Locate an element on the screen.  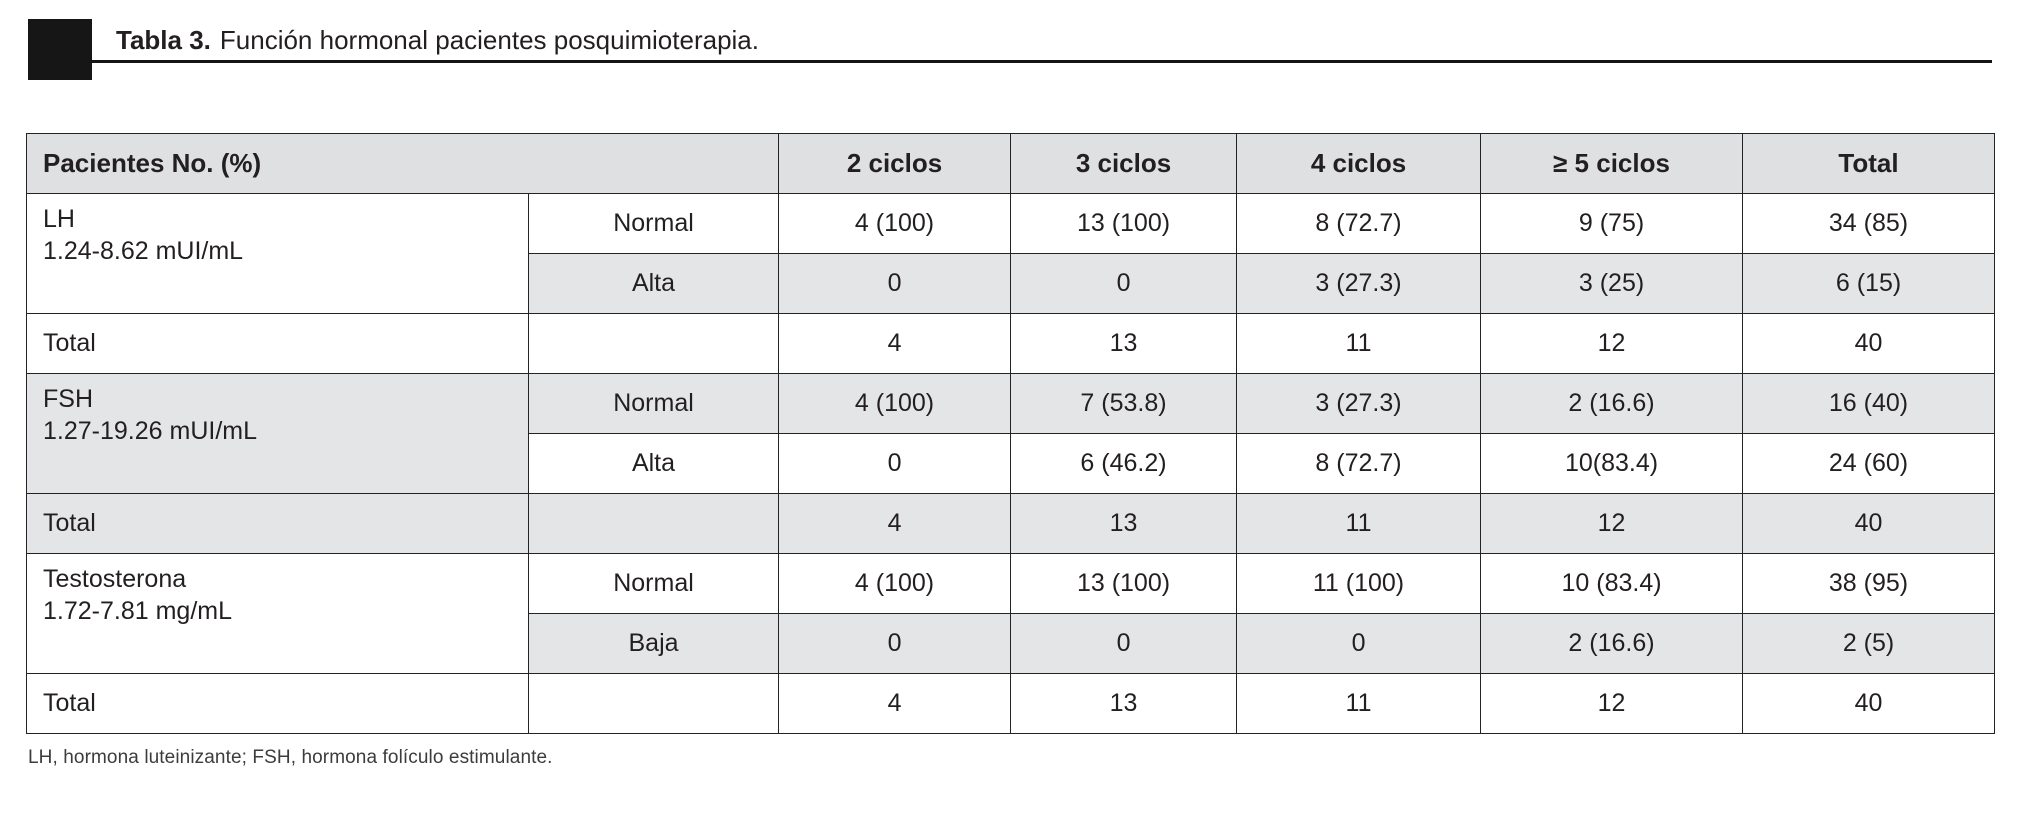
group-name: LH is located at coordinates (59, 219).